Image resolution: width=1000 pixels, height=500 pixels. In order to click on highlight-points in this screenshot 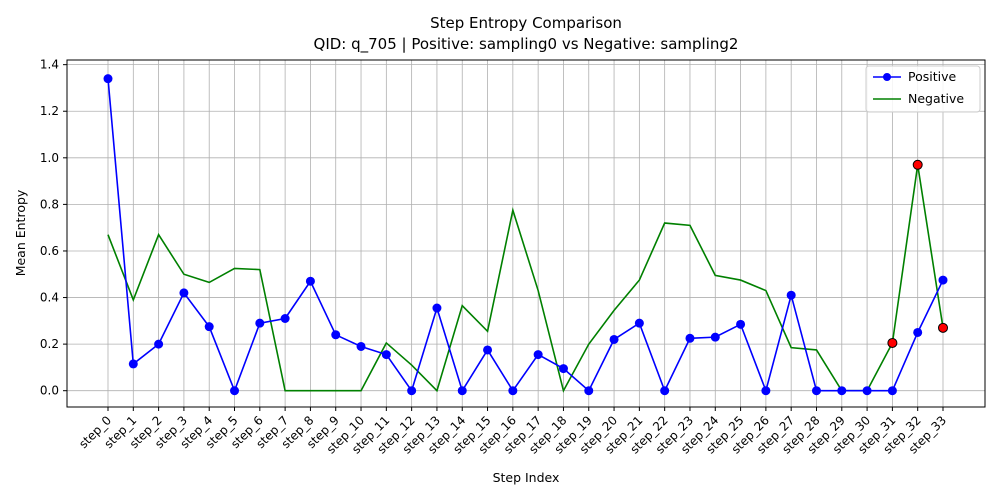, I will do `click(917, 253)`.